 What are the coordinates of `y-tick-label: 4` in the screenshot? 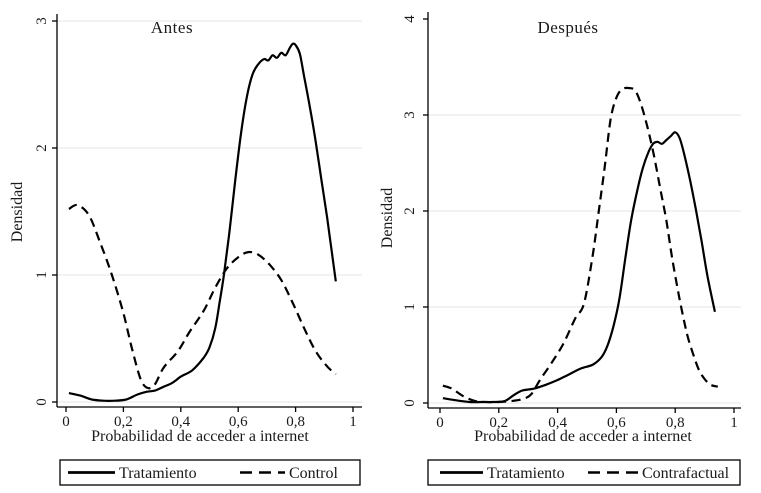 It's located at (410, 19).